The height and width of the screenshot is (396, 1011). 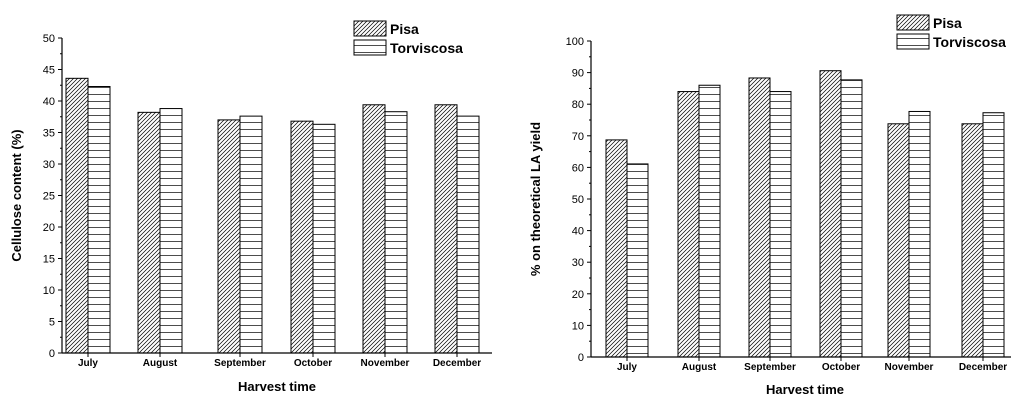 I want to click on y-tick-label: 100, so click(x=575, y=42).